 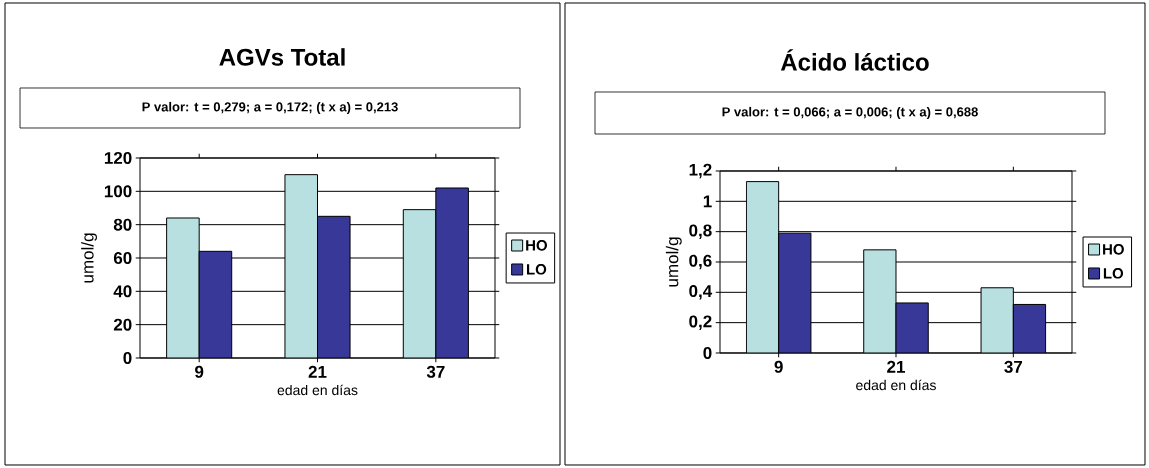 What do you see at coordinates (700, 322) in the screenshot?
I see `y-tick-label: 0,2` at bounding box center [700, 322].